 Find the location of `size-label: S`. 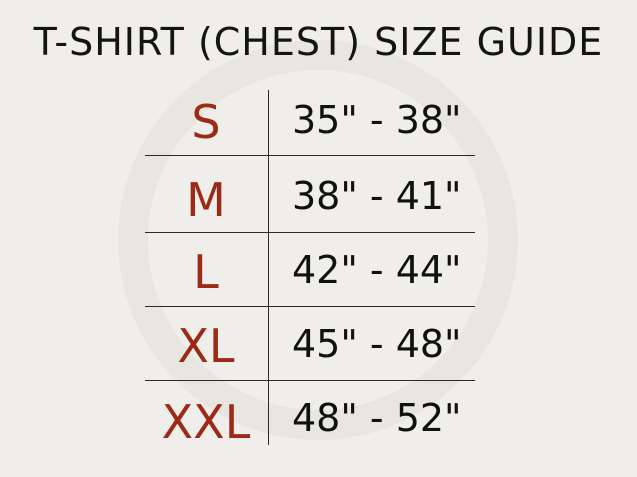

size-label: S is located at coordinates (206, 122).